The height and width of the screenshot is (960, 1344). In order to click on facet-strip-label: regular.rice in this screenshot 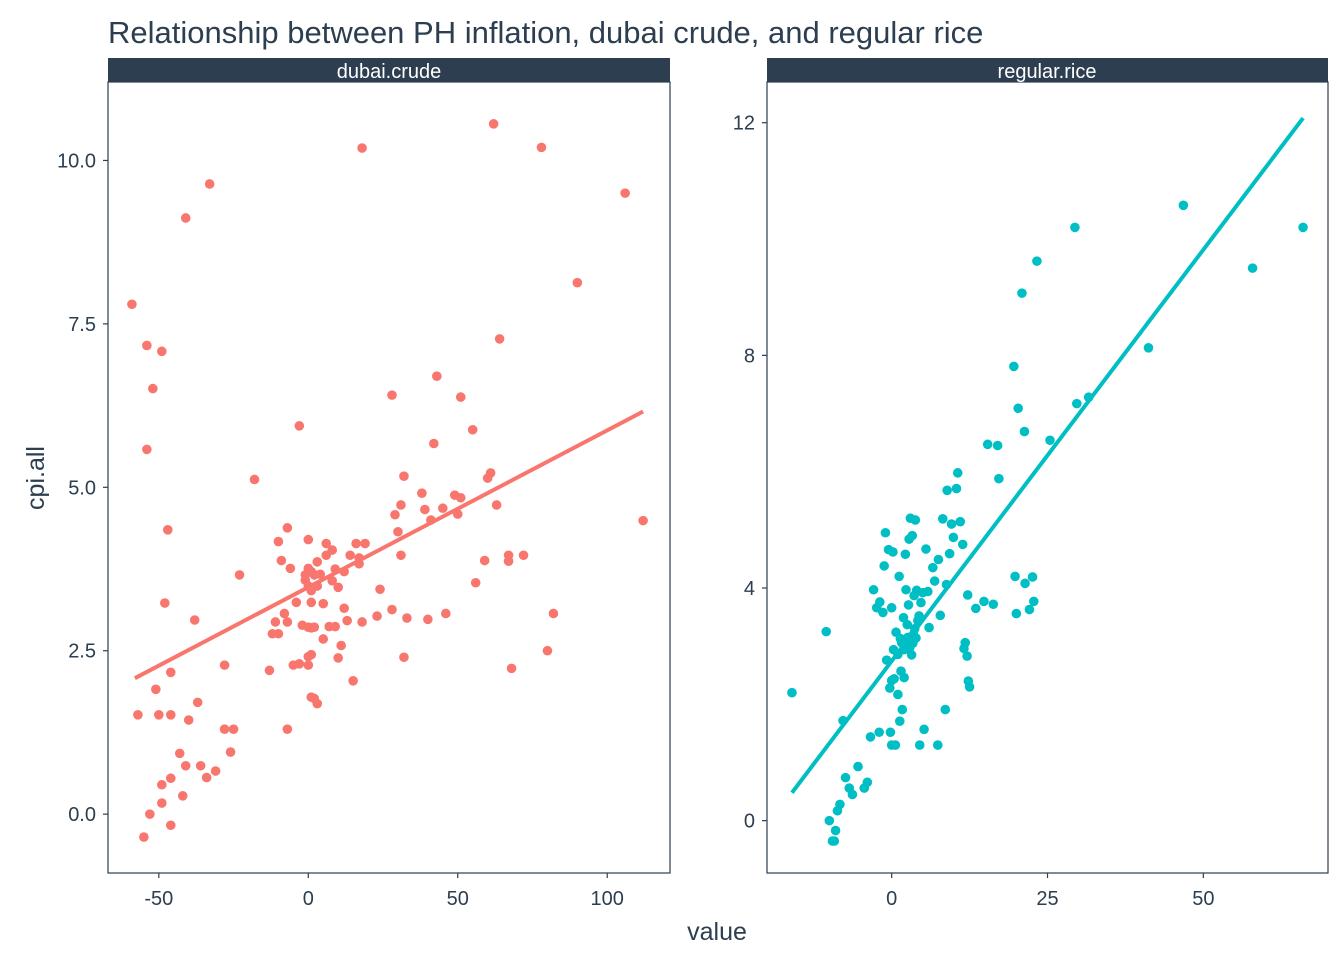, I will do `click(1047, 72)`.